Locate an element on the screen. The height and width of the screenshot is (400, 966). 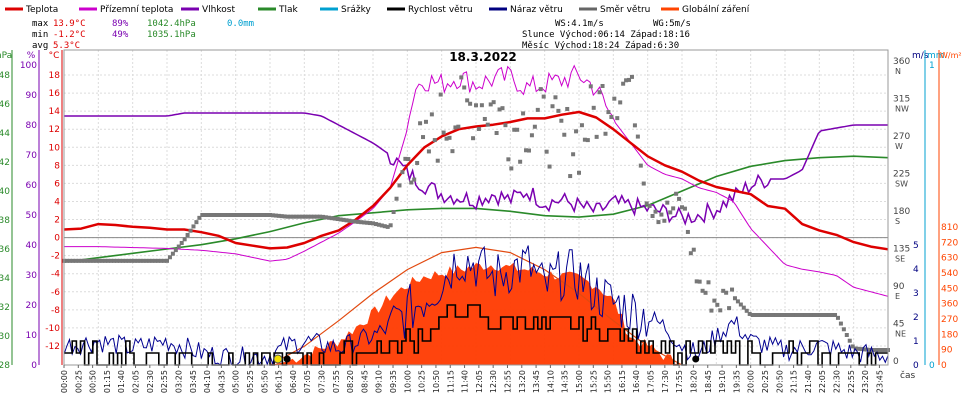
degc-tick-label: 18 is located at coordinates (55, 76).